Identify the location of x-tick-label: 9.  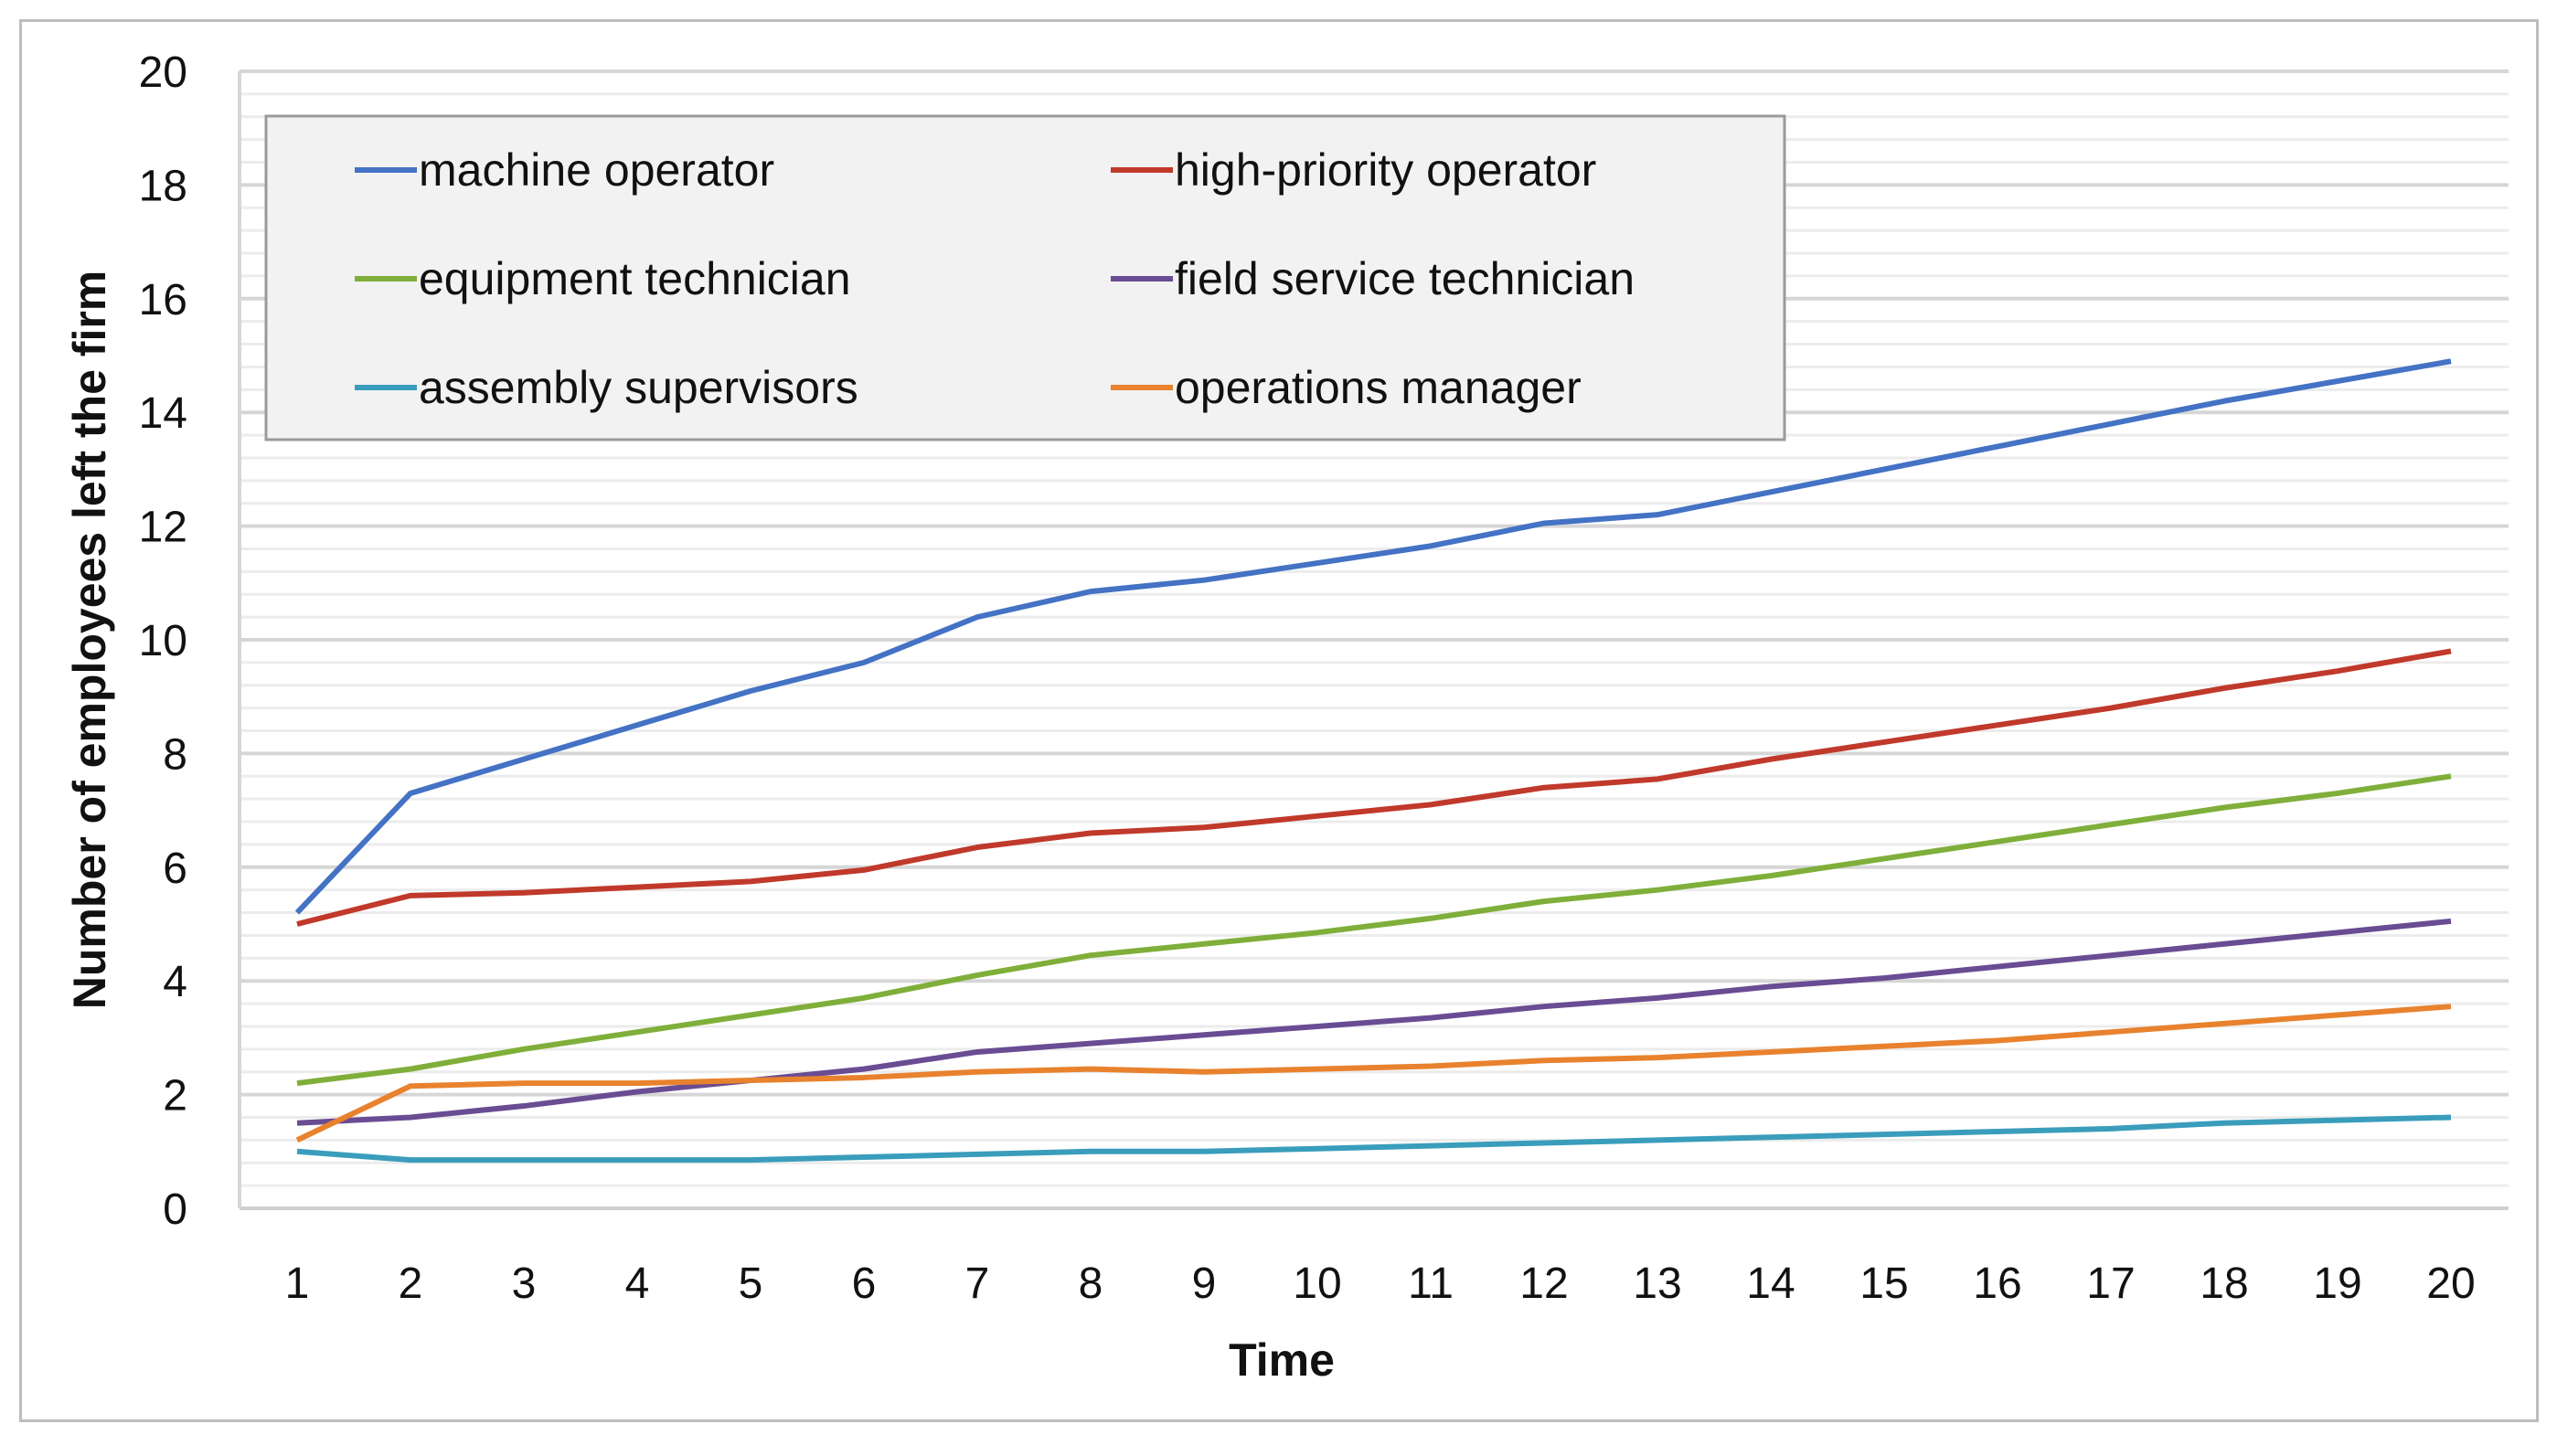
(1204, 1284).